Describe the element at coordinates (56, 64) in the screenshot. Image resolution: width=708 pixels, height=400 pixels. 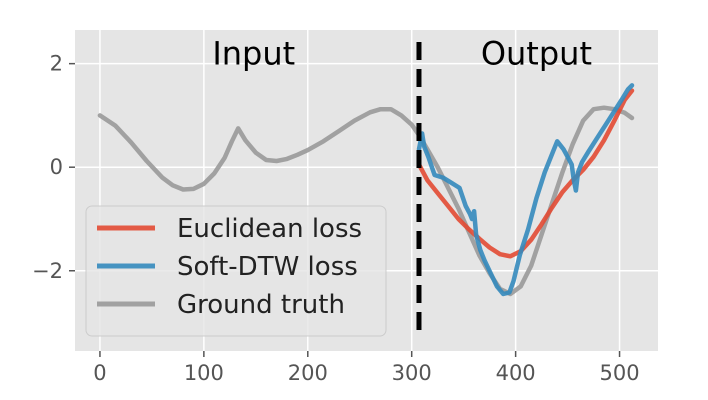
I see `y-tick-label: 2` at that location.